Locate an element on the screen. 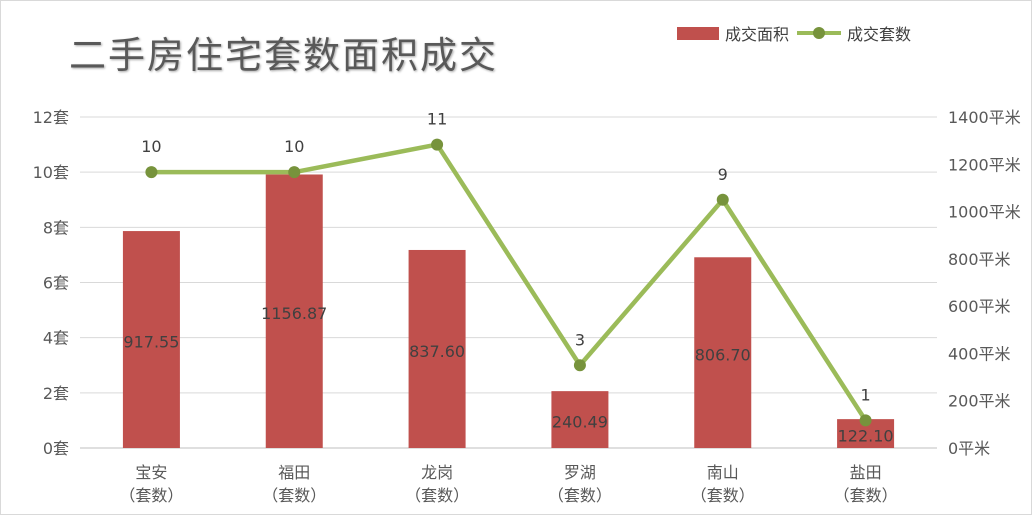 Image resolution: width=1032 pixels, height=515 pixels. y-left-tick-label: 8套 is located at coordinates (56, 227).